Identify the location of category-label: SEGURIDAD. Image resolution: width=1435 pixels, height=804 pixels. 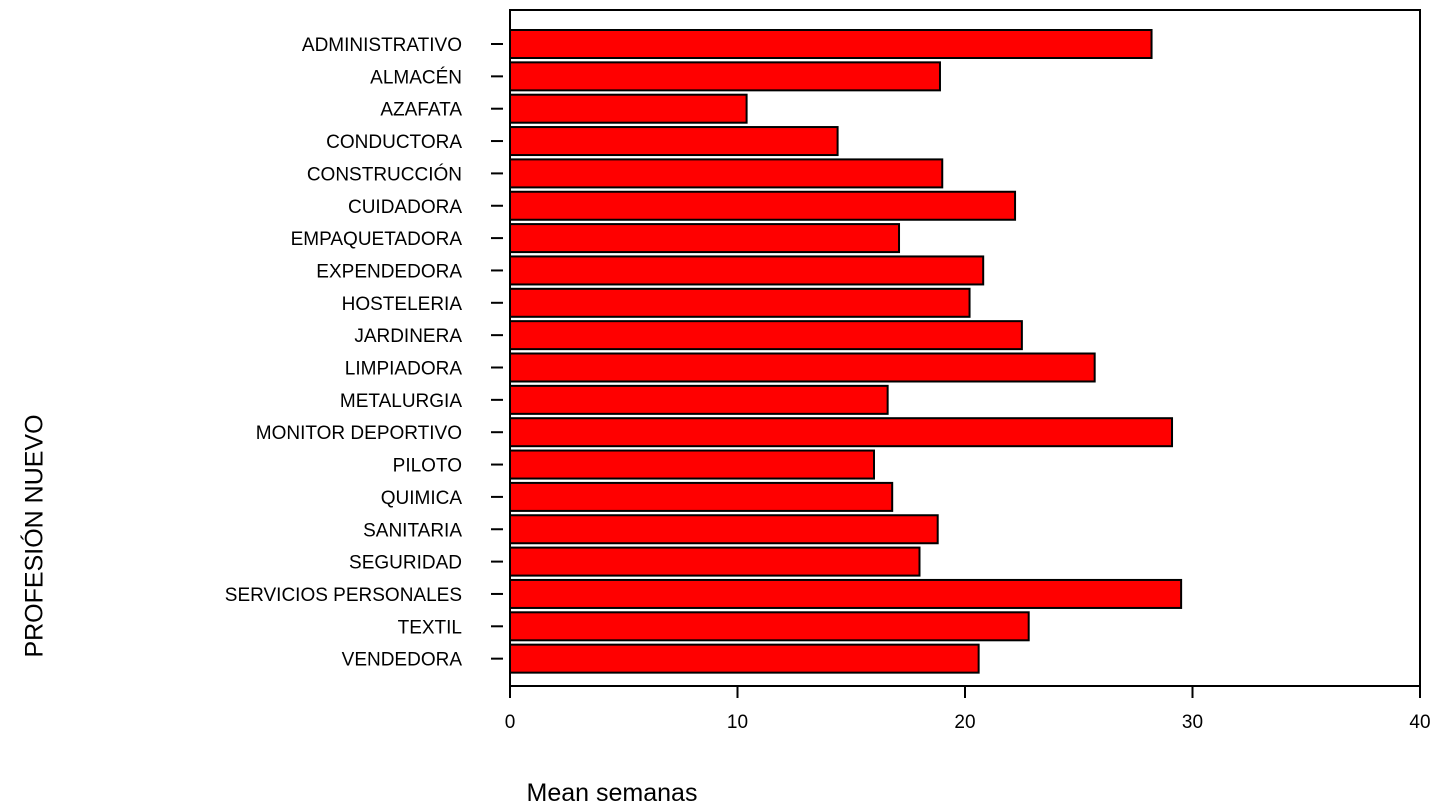
(405, 563).